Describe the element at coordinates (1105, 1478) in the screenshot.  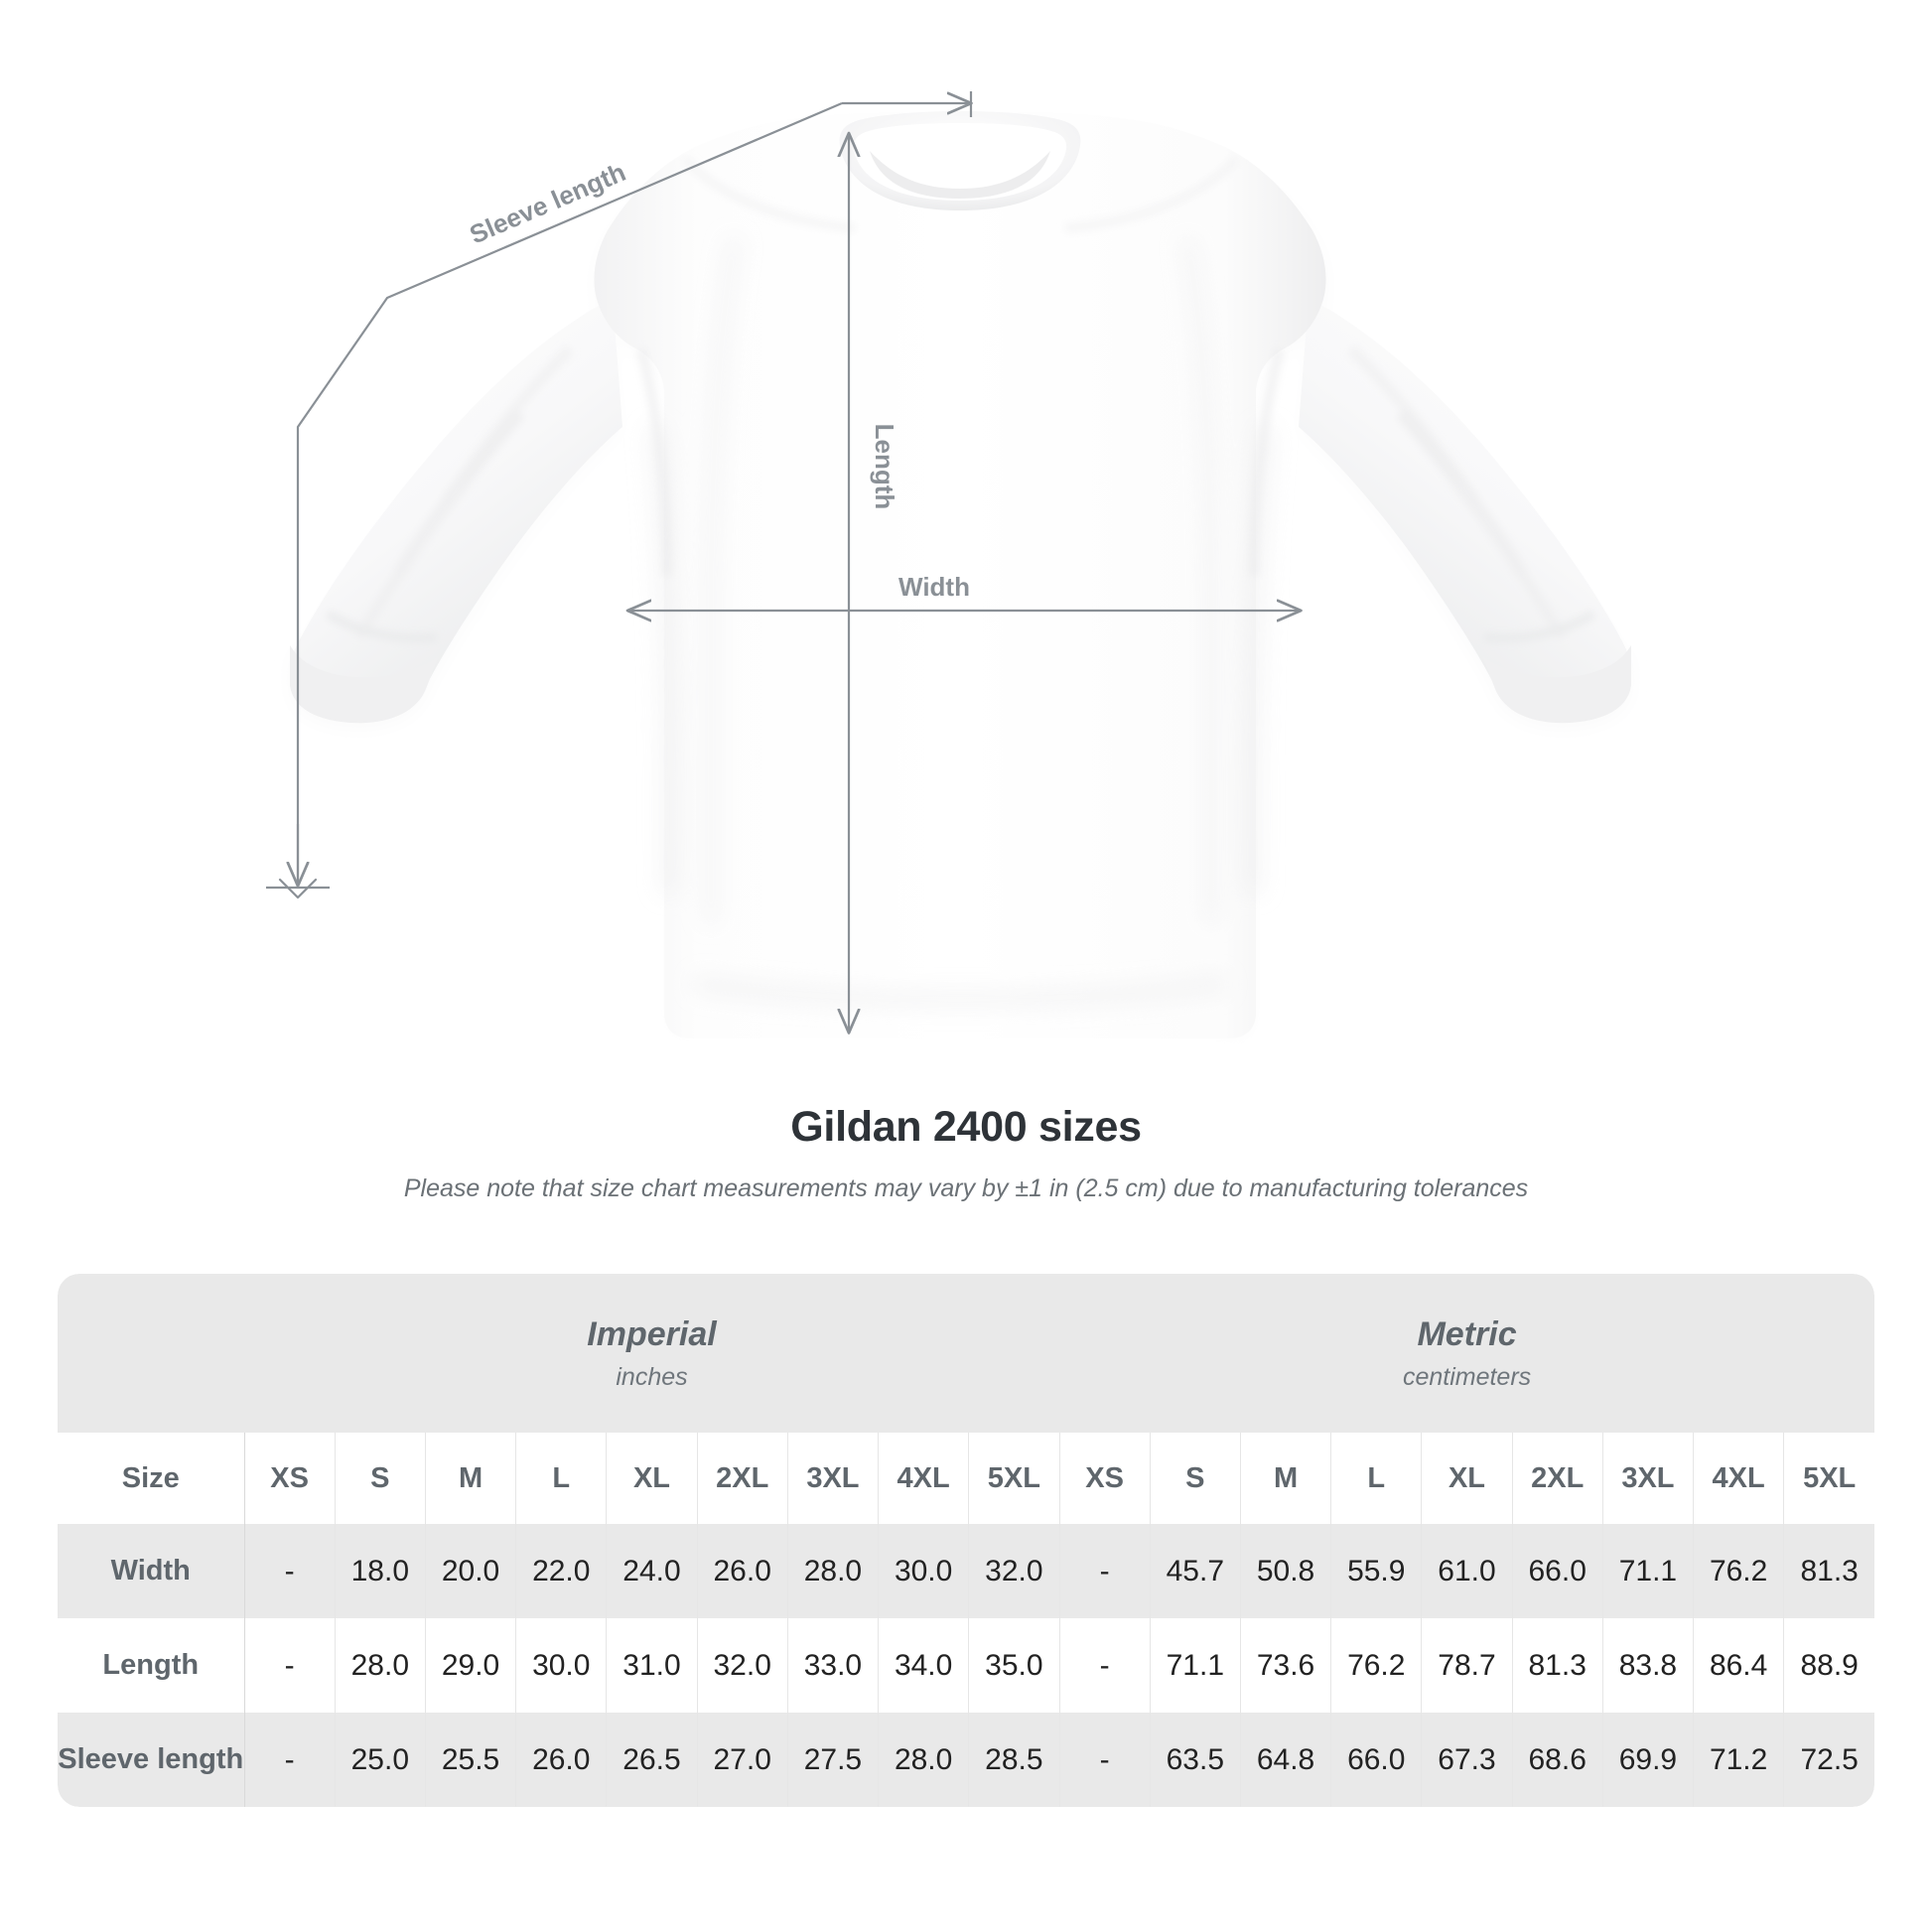
I see `size-header-metric-xs: XS` at that location.